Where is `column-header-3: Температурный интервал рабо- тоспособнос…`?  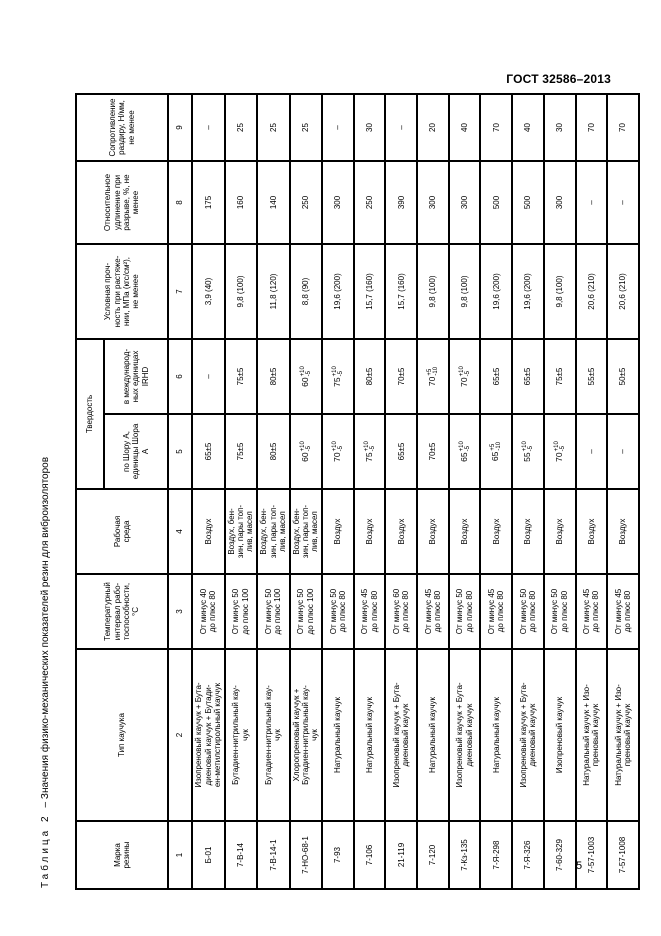 column-header-3: Температурный интервал рабо- тоспособнос… is located at coordinates (122, 611).